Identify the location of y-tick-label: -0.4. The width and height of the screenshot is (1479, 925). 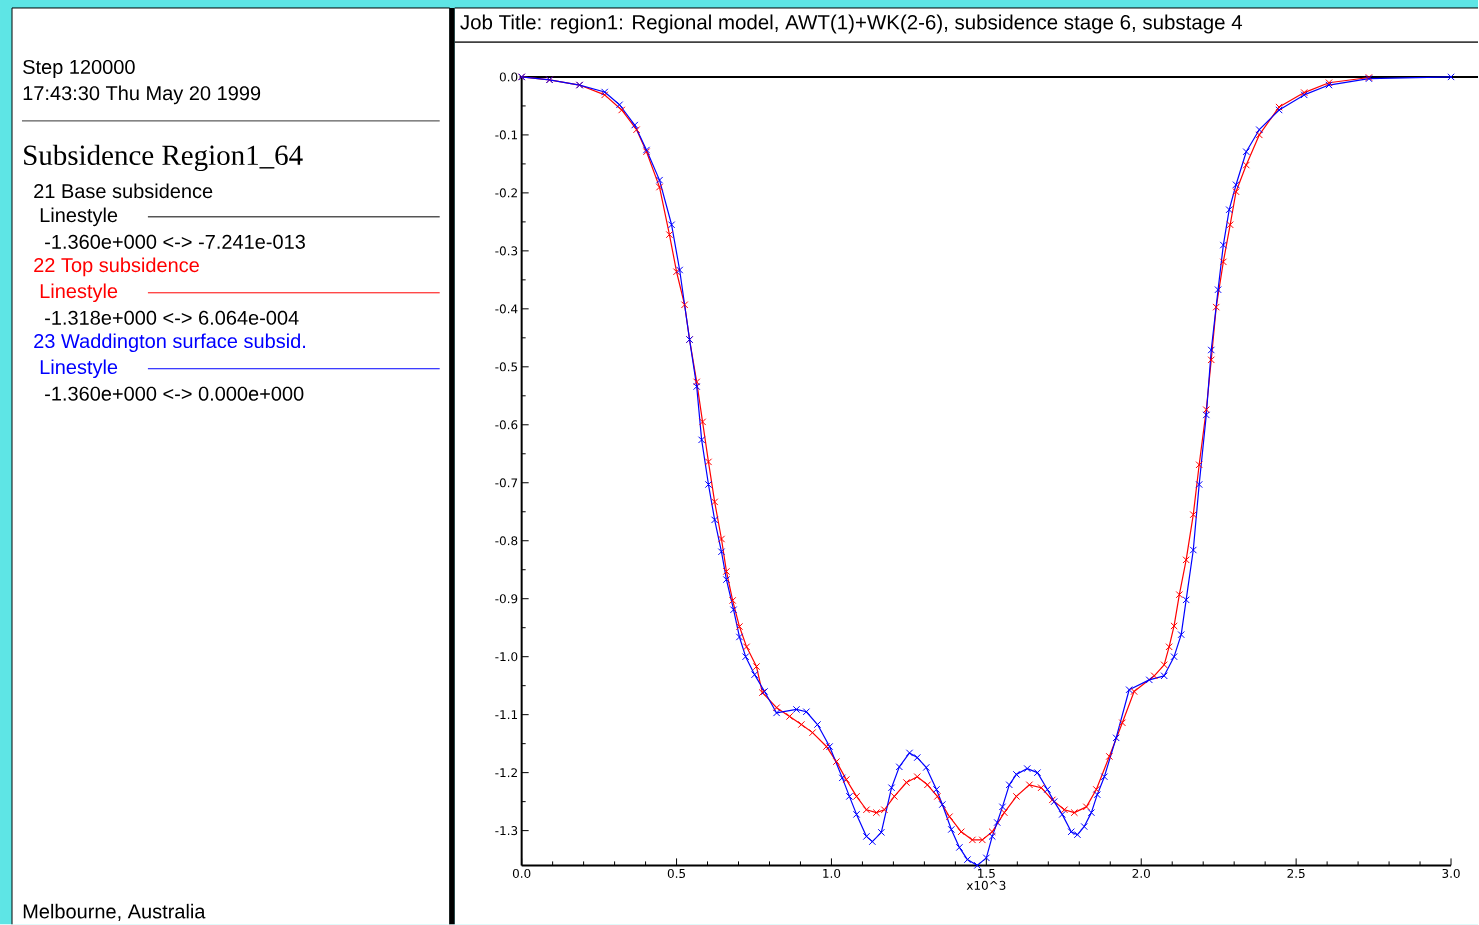
(506, 309).